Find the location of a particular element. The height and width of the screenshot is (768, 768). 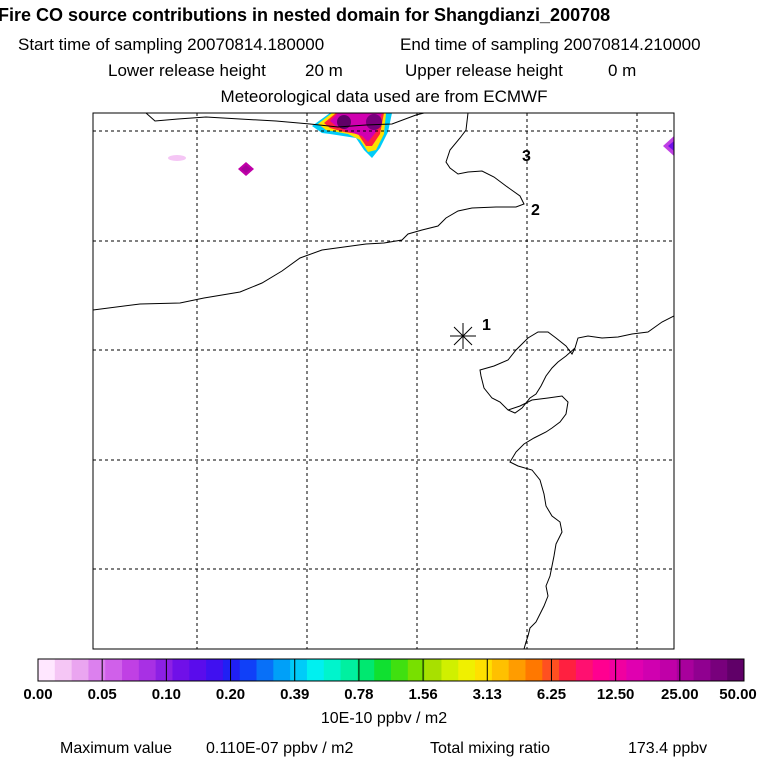

met-data-label: Meteorological data used are from ECMWF is located at coordinates (384, 96).